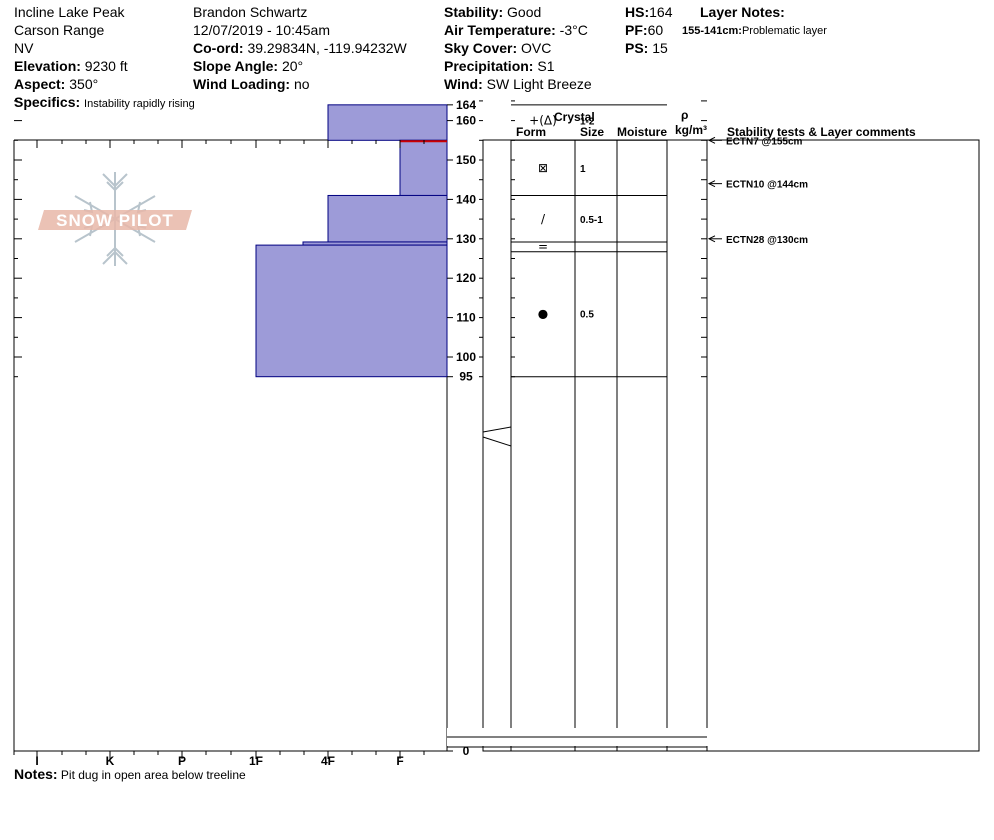 The image size is (994, 840). What do you see at coordinates (466, 160) in the screenshot?
I see `depth-label-150: 150` at bounding box center [466, 160].